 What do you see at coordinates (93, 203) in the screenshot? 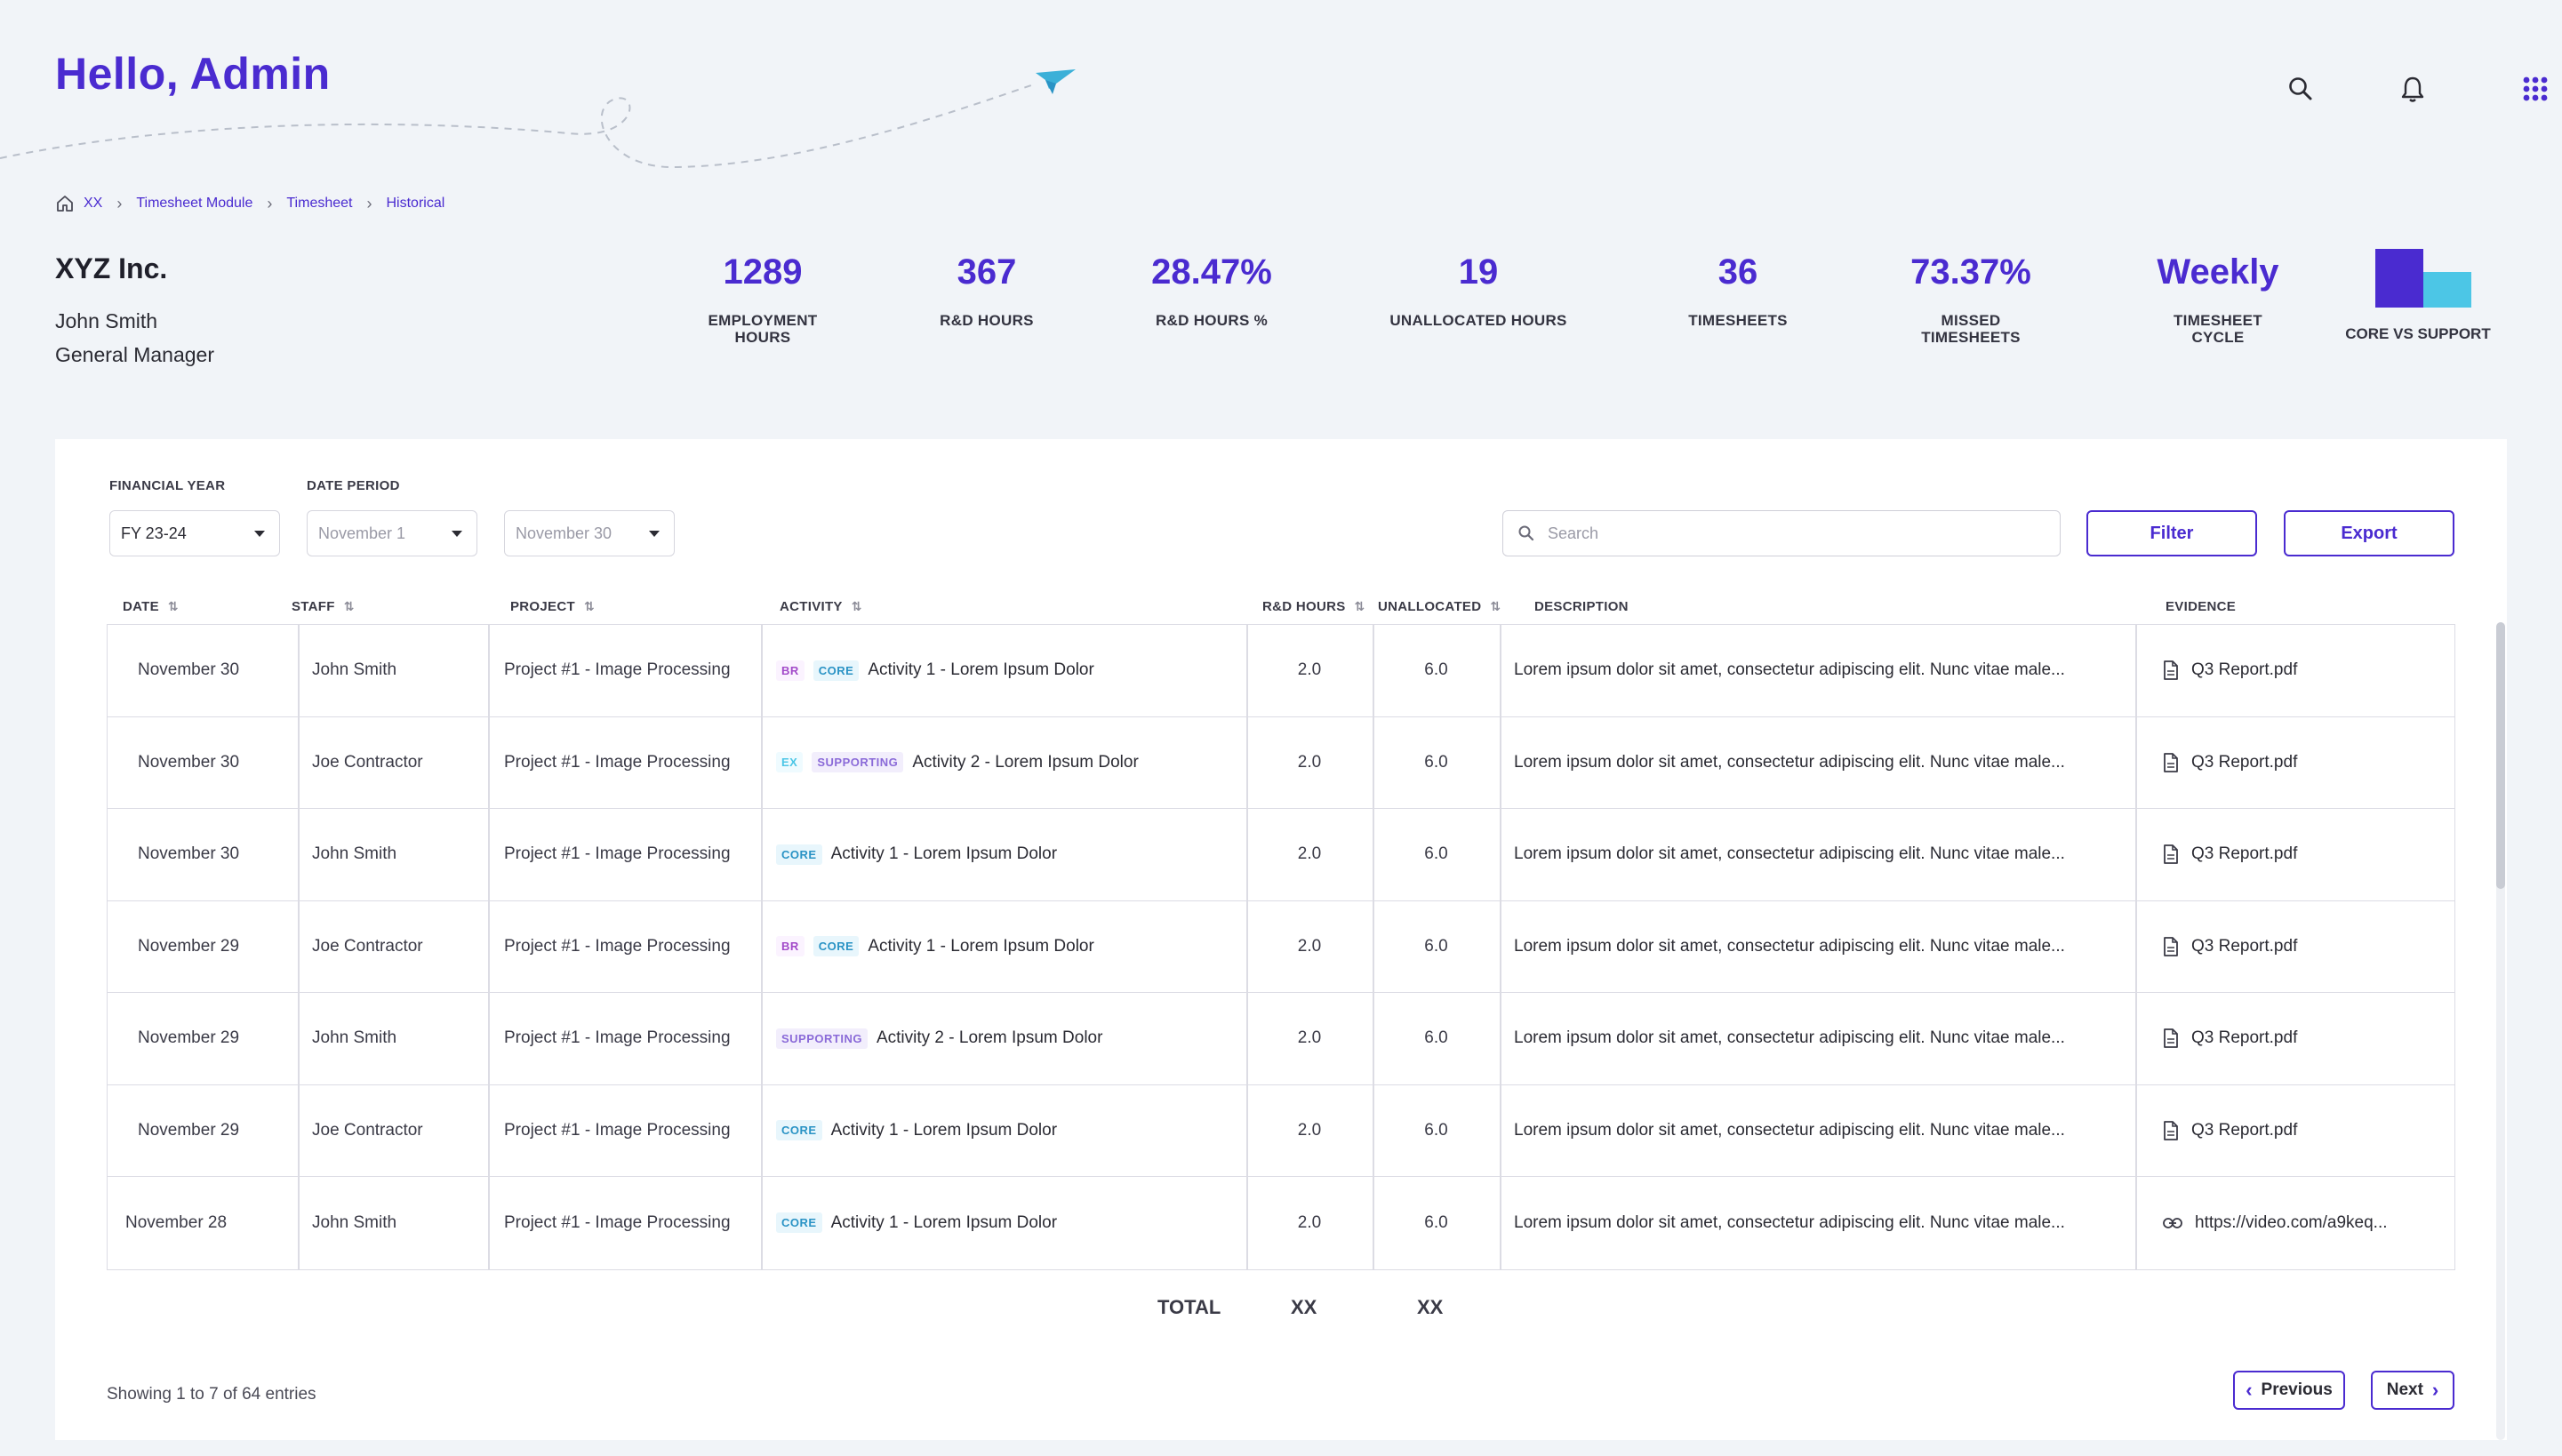
I see `breadcrumb-xx: XX` at bounding box center [93, 203].